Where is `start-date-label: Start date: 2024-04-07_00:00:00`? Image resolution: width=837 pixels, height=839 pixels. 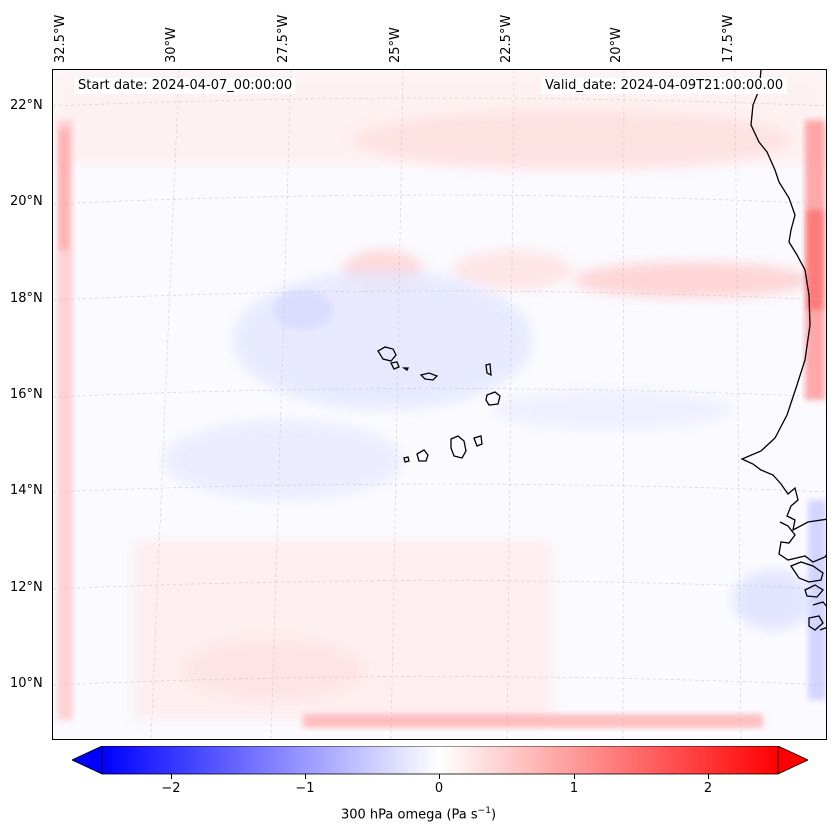
start-date-label: Start date: 2024-04-07_00:00:00 is located at coordinates (185, 86).